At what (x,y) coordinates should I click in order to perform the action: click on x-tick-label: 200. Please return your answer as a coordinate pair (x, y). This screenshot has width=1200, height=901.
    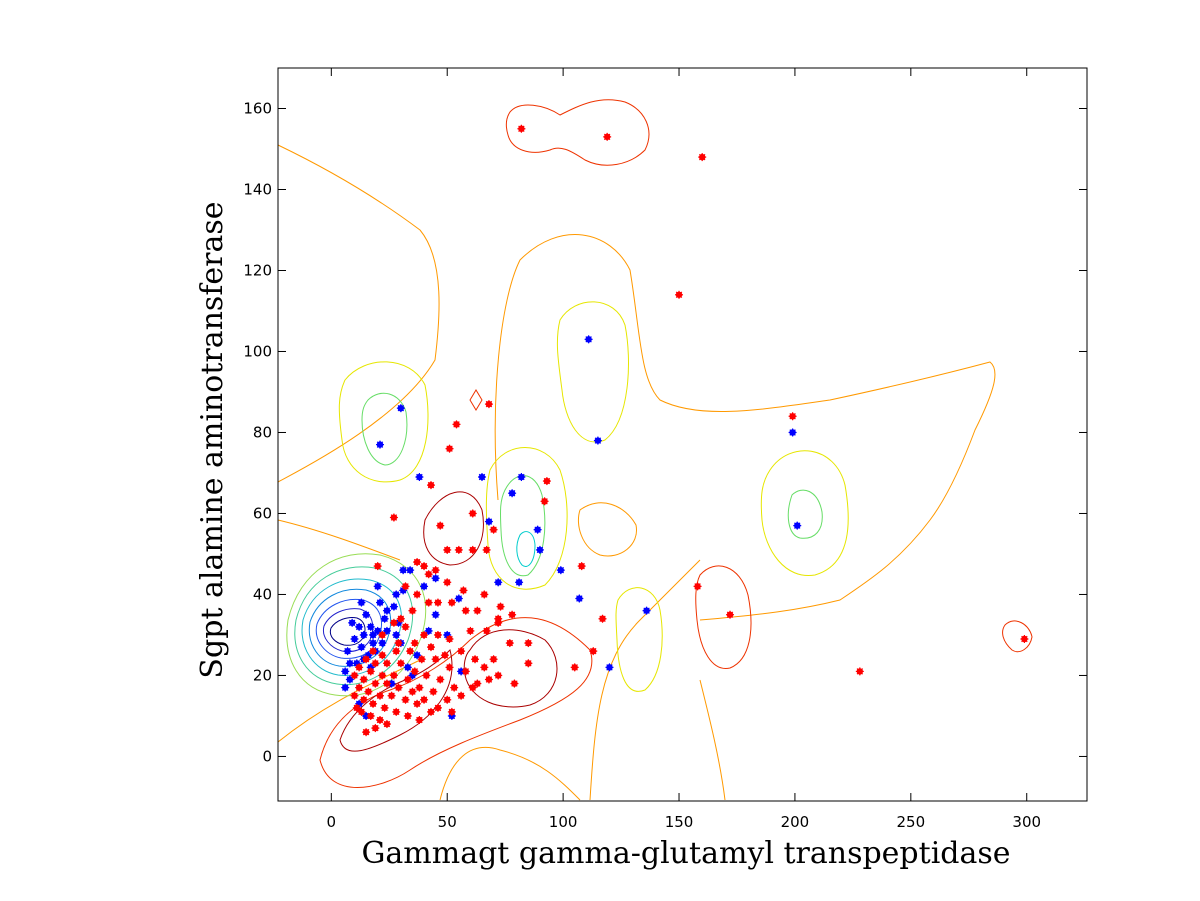
    Looking at the image, I should click on (795, 822).